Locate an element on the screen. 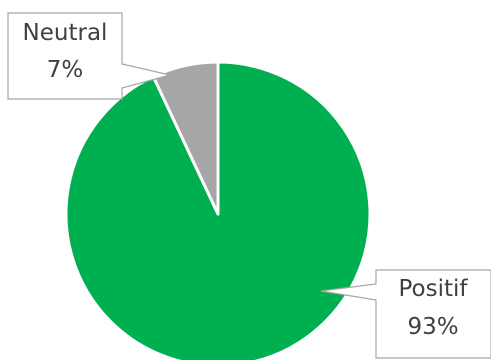 The height and width of the screenshot is (360, 491). callout-box-neutral is located at coordinates (89, 56).